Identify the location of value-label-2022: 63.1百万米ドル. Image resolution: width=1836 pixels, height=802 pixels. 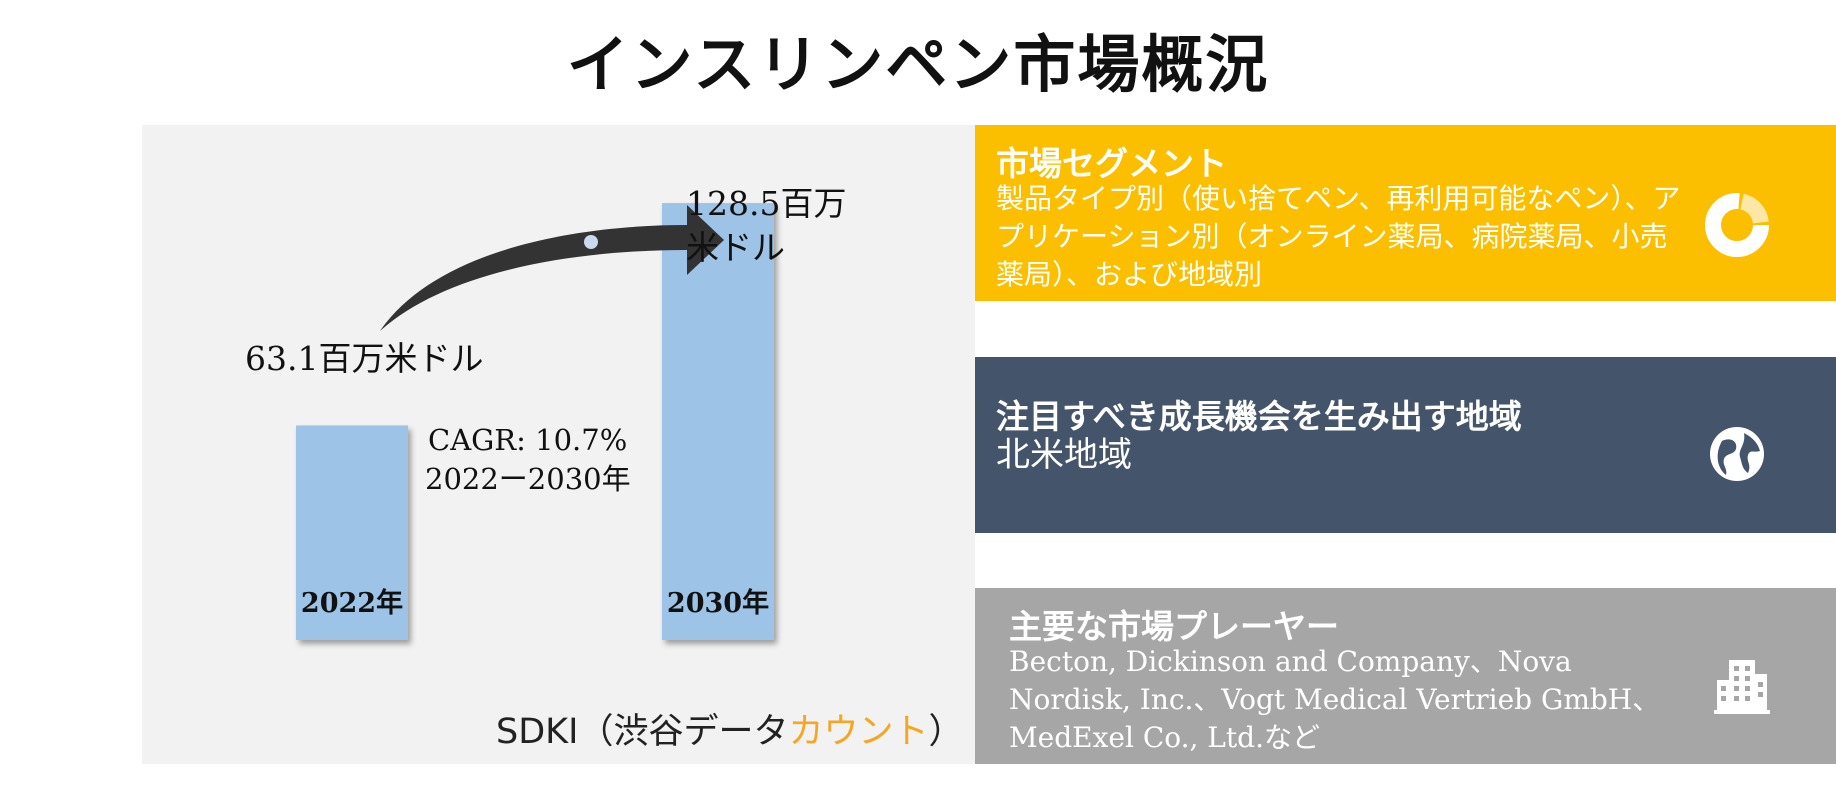
(364, 358).